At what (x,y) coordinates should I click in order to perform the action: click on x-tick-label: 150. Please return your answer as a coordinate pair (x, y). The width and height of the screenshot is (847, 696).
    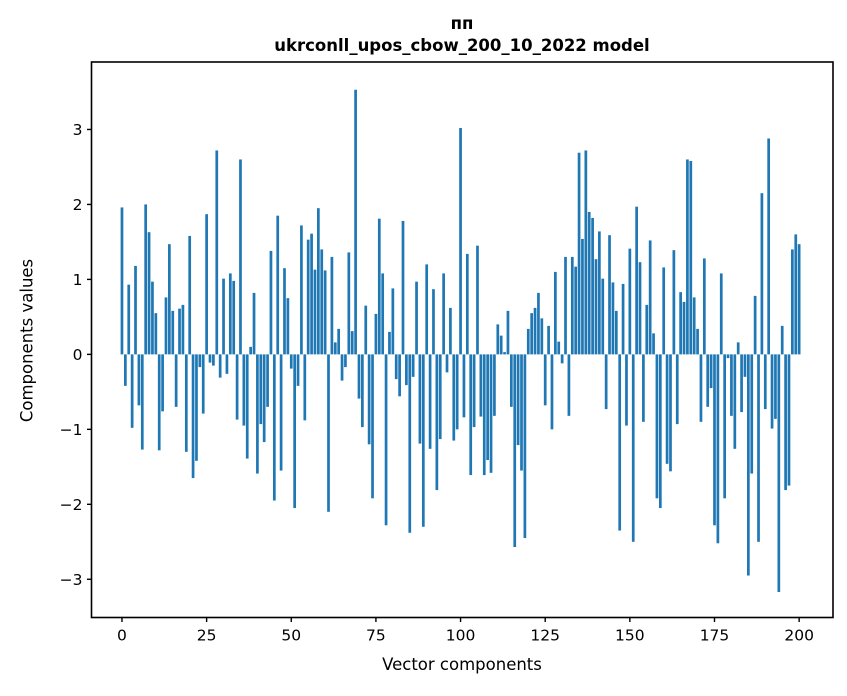
    Looking at the image, I should click on (630, 636).